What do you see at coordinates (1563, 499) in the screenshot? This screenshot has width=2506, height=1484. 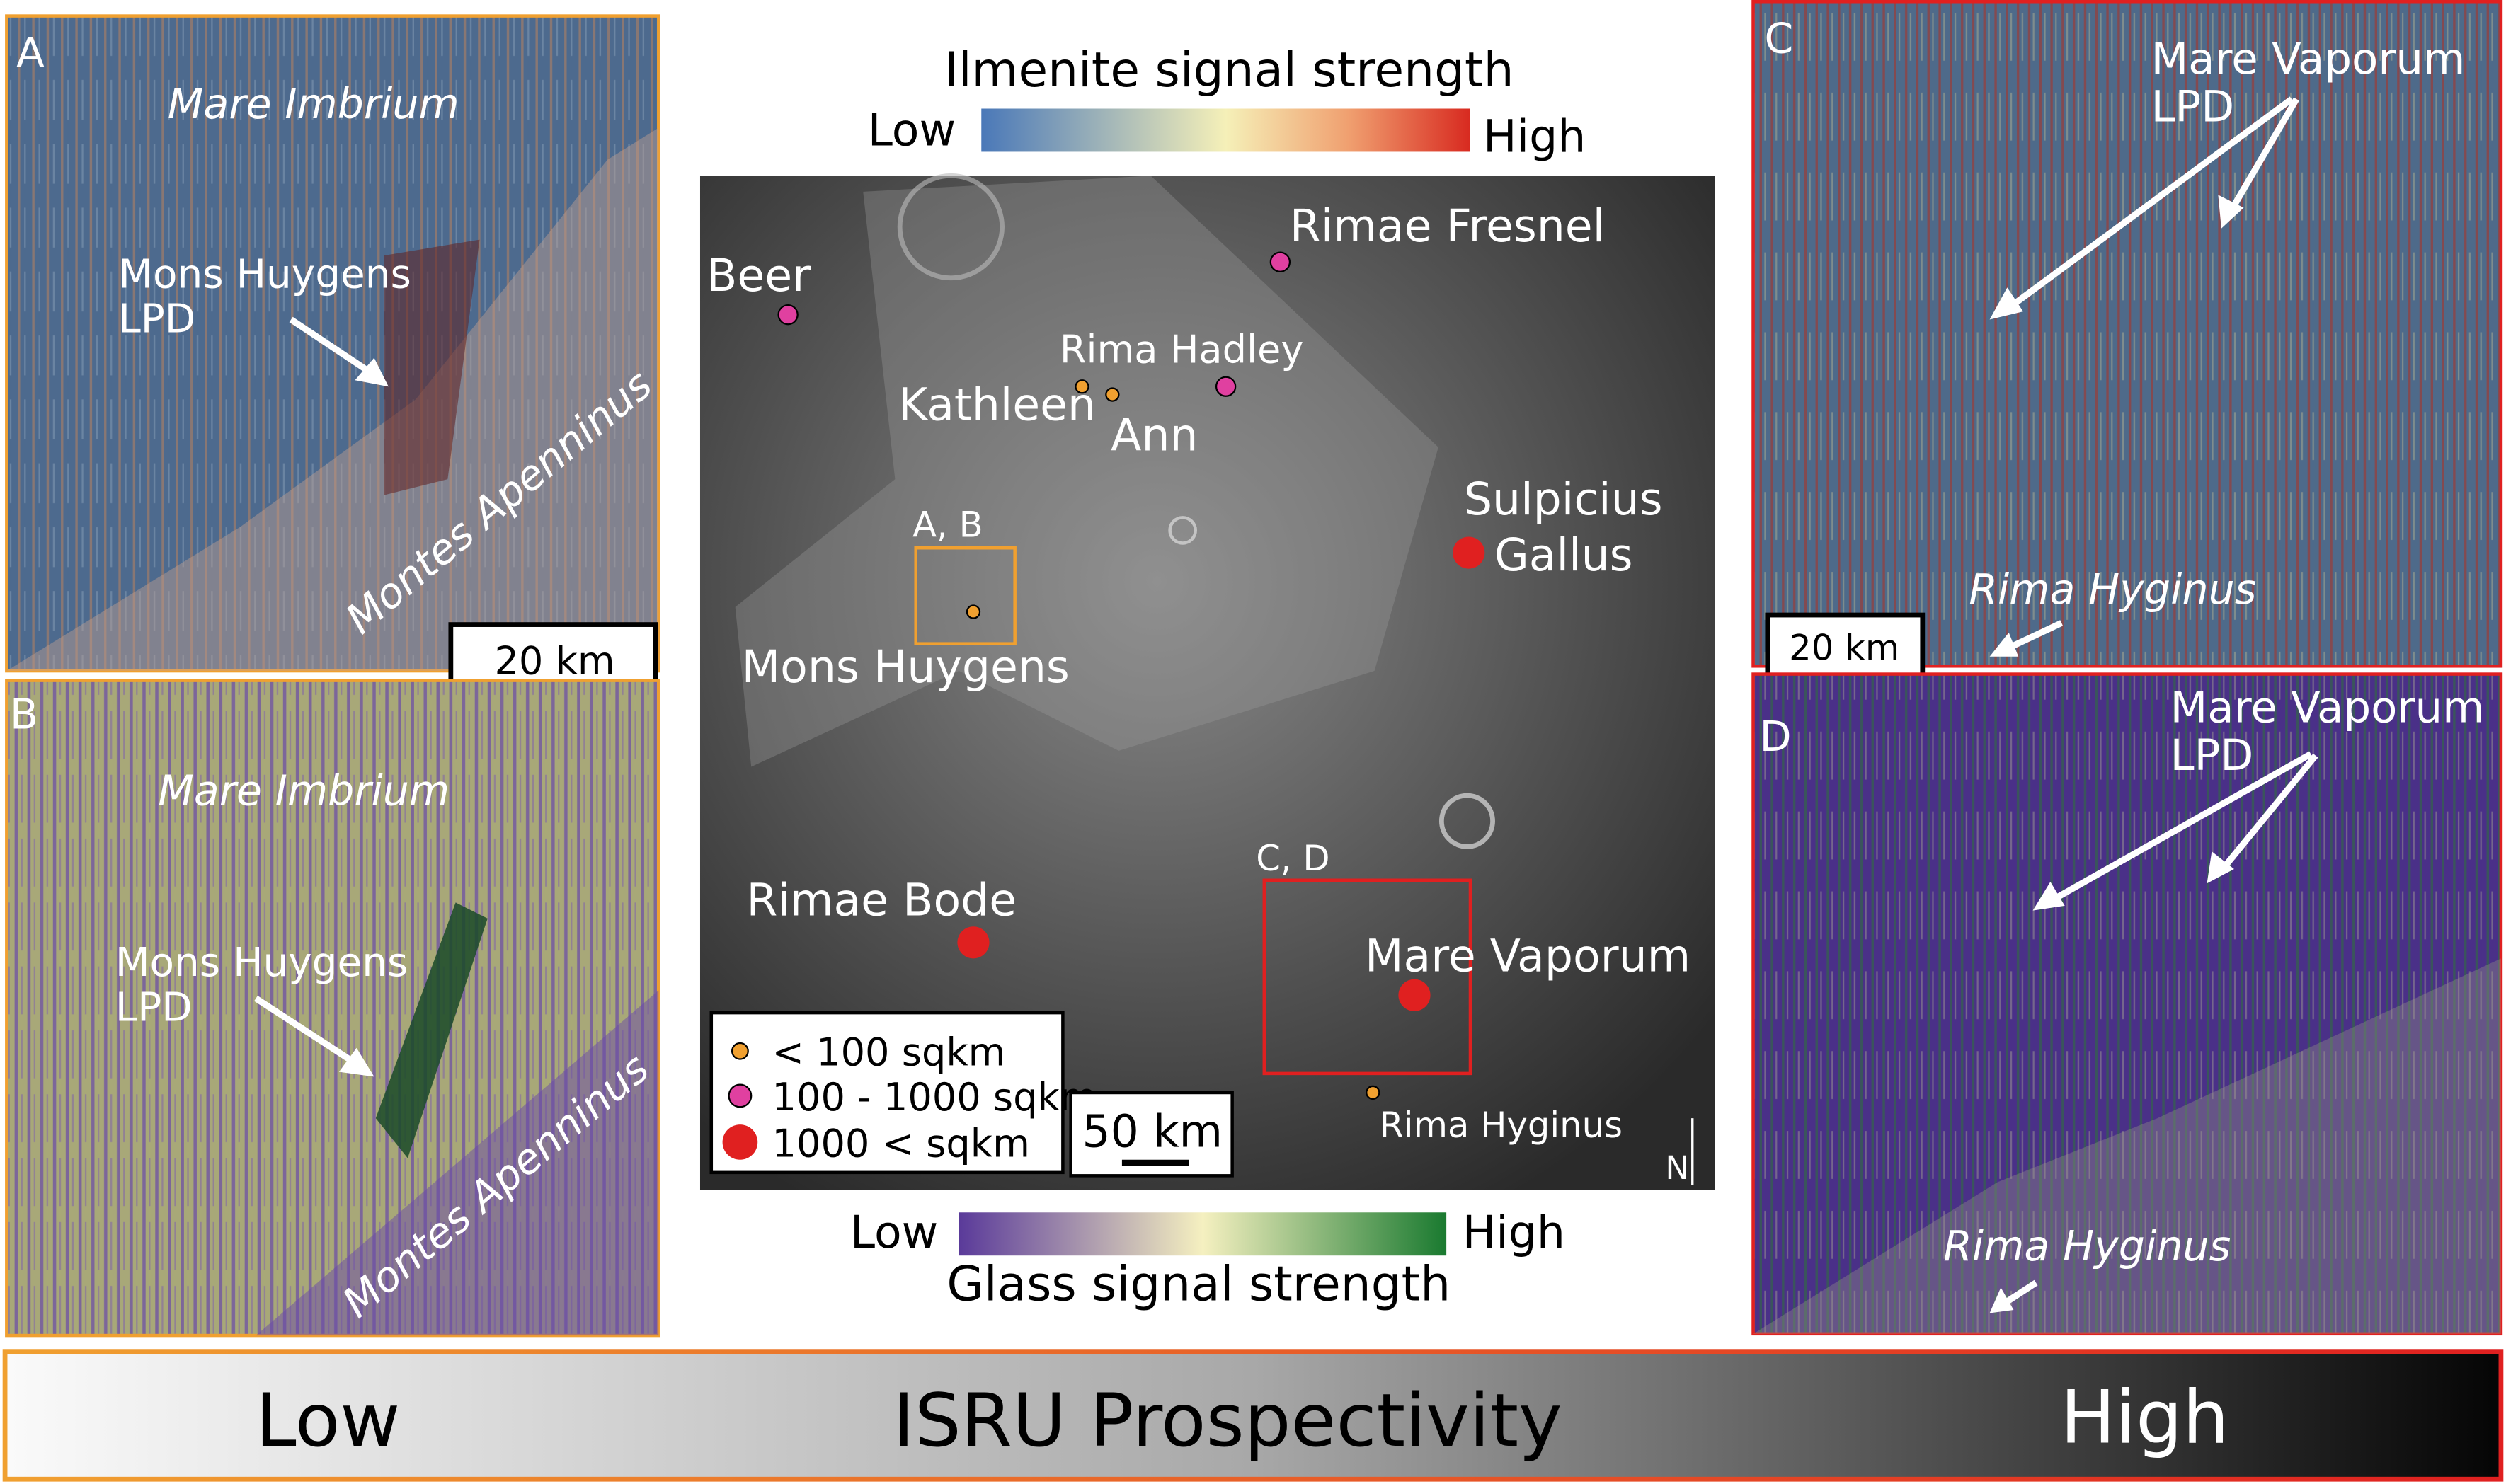 I see `site-label: Sulpicius` at bounding box center [1563, 499].